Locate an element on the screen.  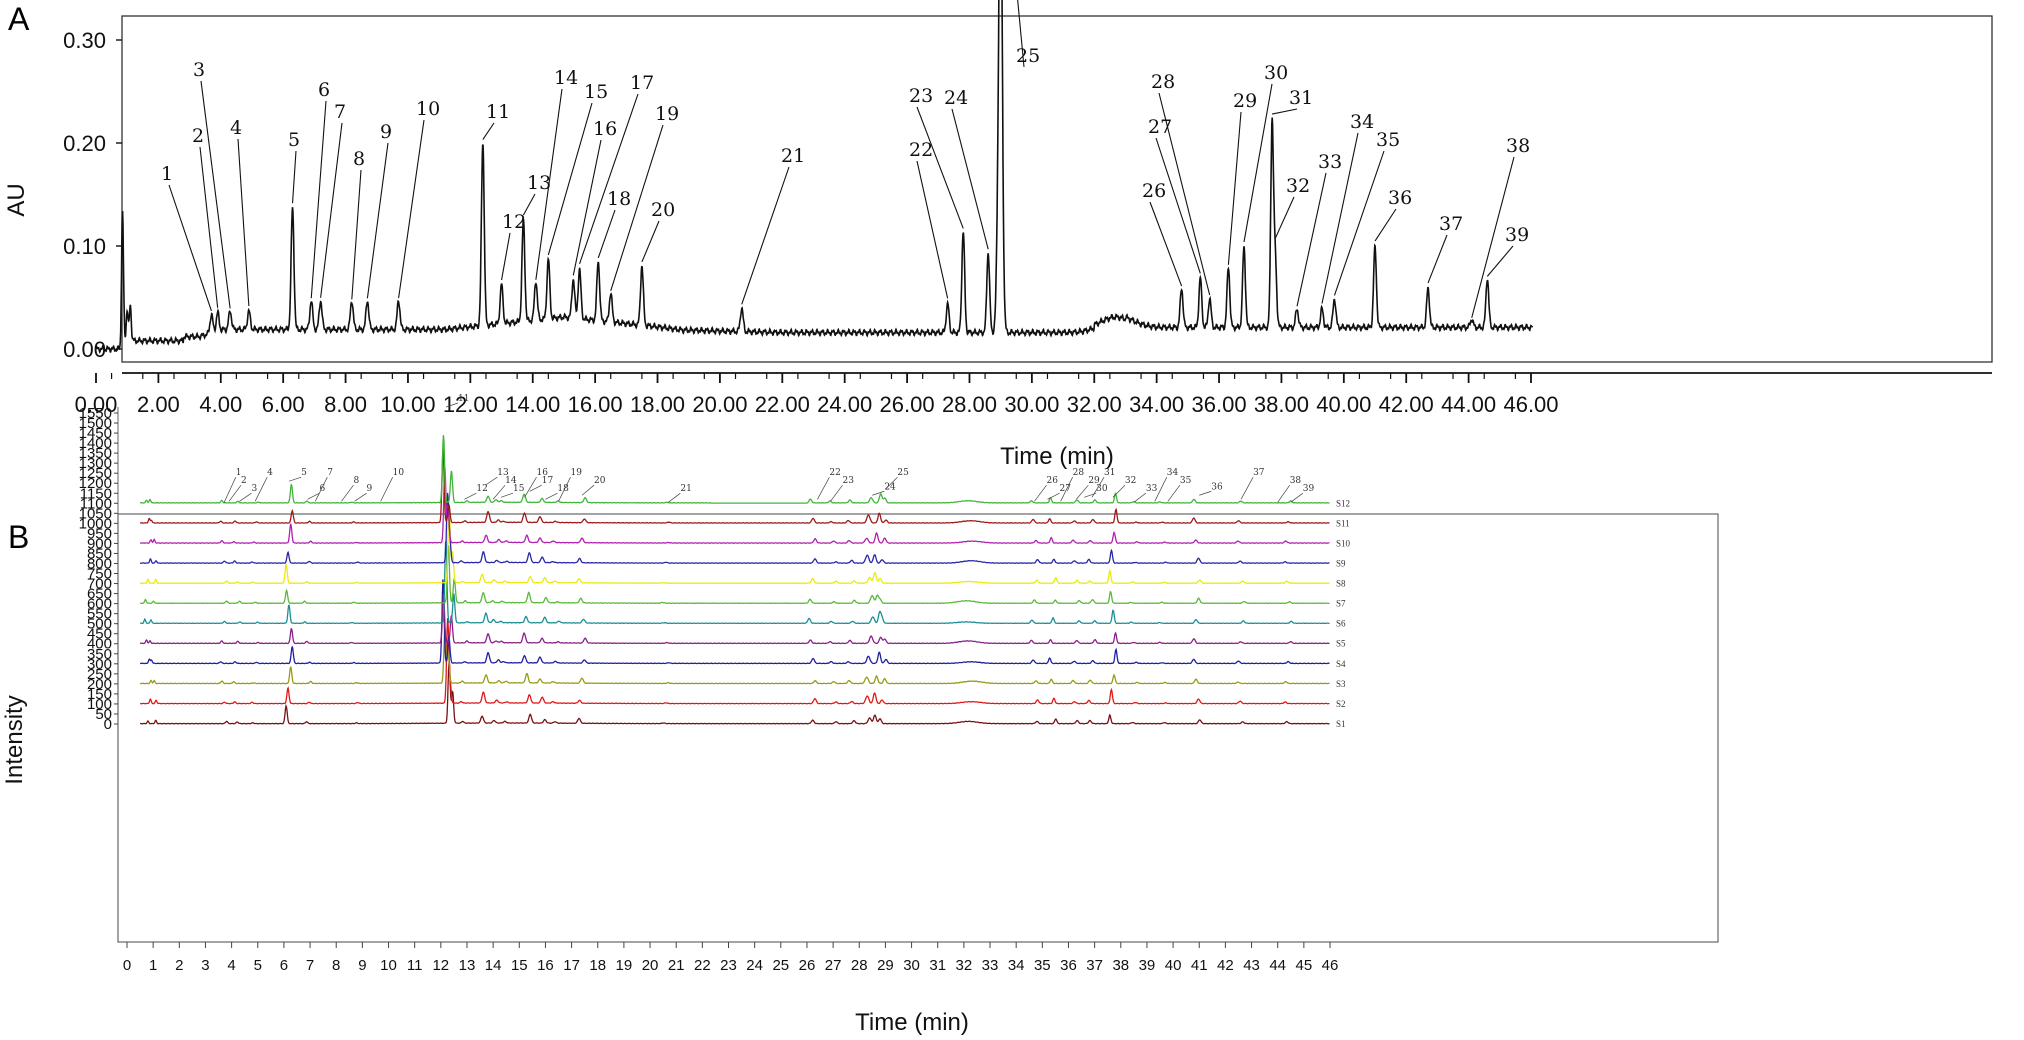
panel-b-x-tick-label: 5 is located at coordinates (258, 965).